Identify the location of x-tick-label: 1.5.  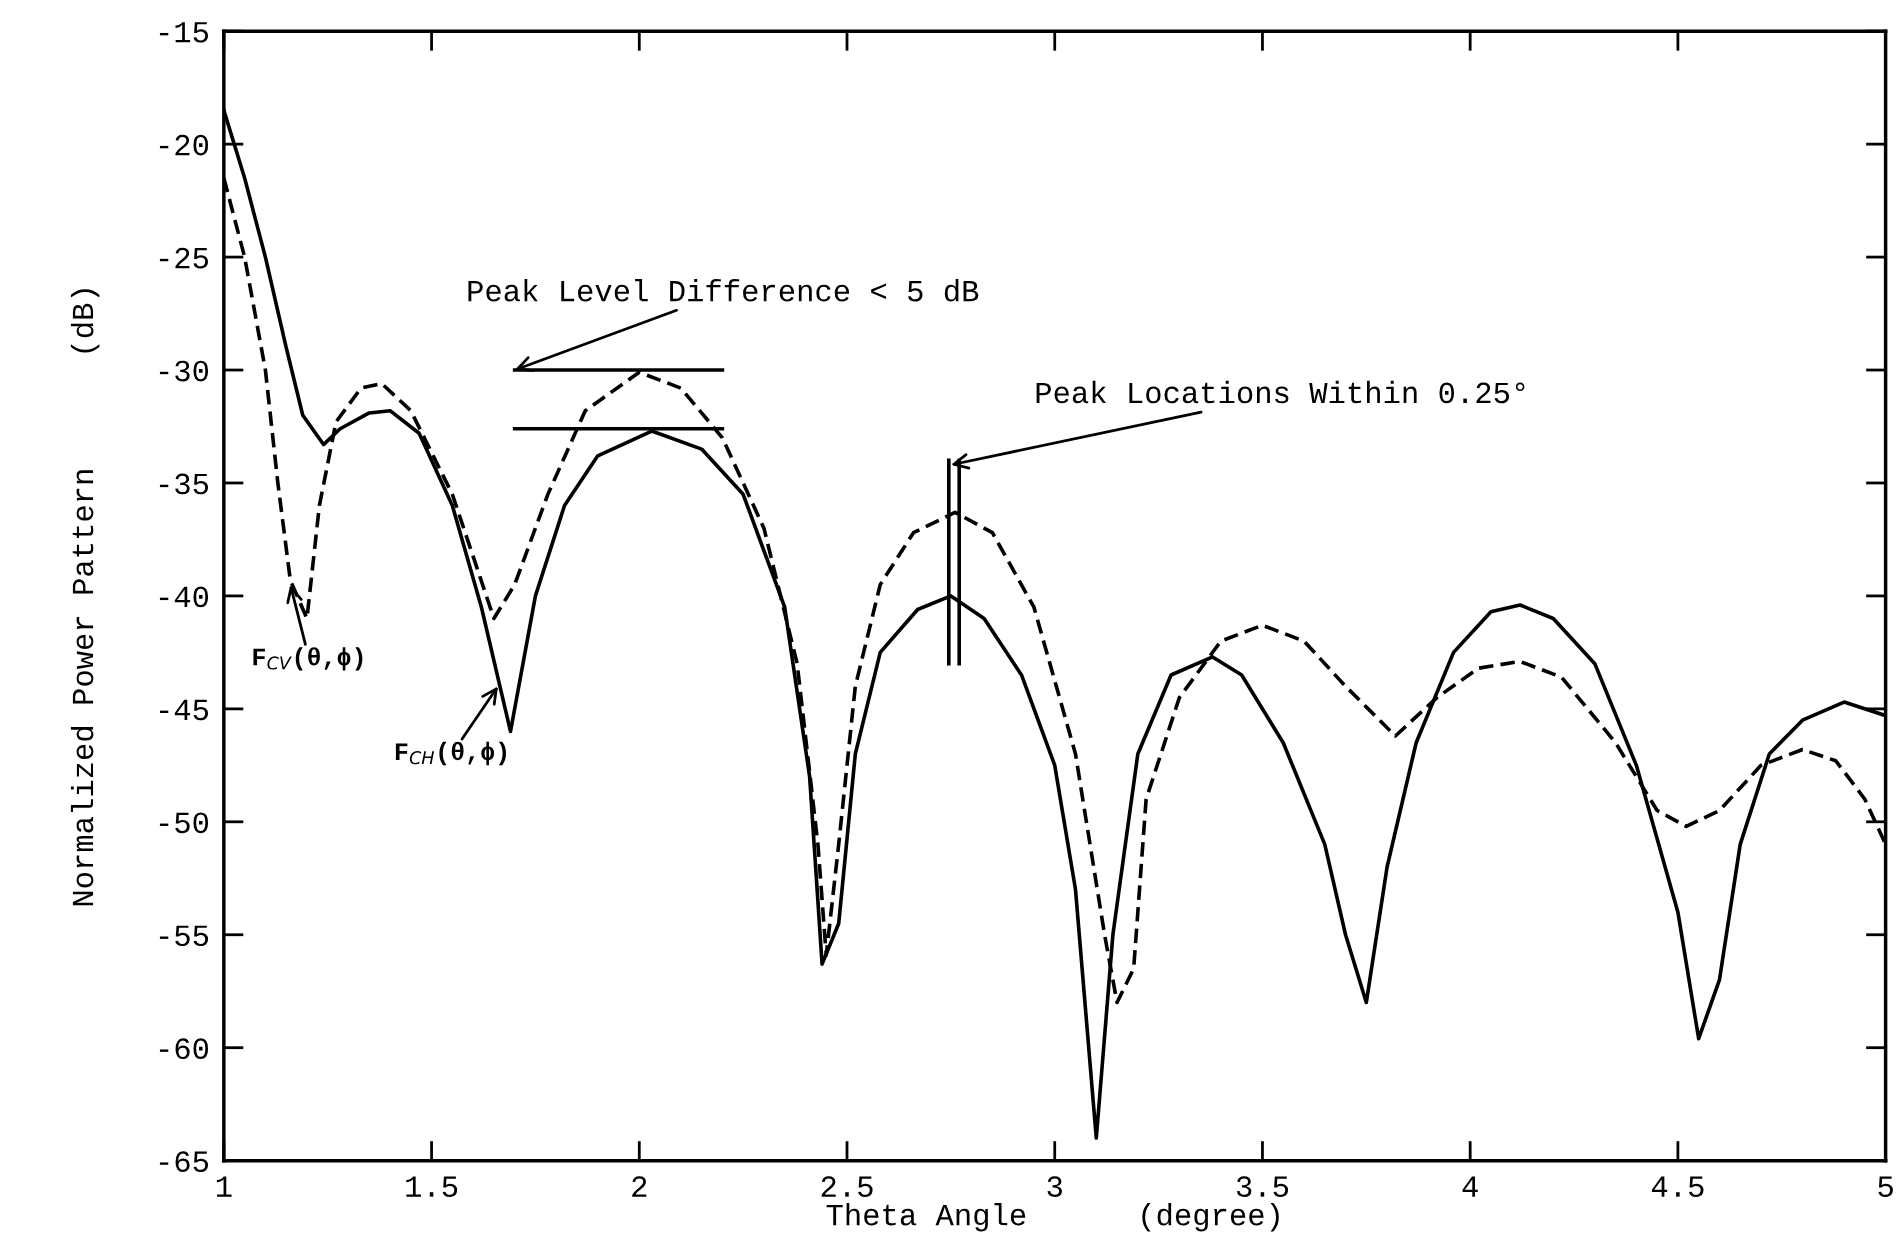
(432, 1186).